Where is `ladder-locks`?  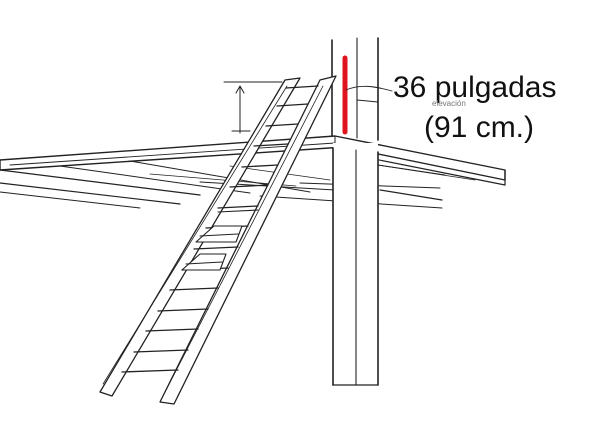 ladder-locks is located at coordinates (220, 240).